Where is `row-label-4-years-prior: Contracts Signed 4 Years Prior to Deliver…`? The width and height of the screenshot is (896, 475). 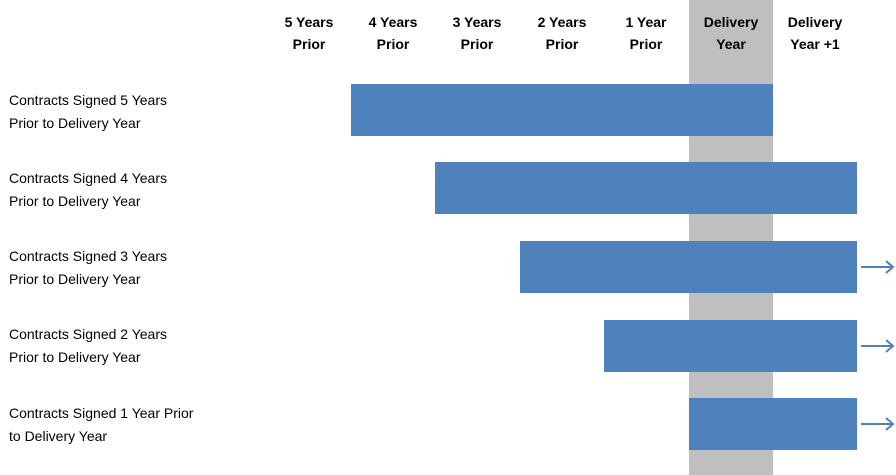
row-label-4-years-prior: Contracts Signed 4 Years Prior to Deliver… is located at coordinates (88, 189).